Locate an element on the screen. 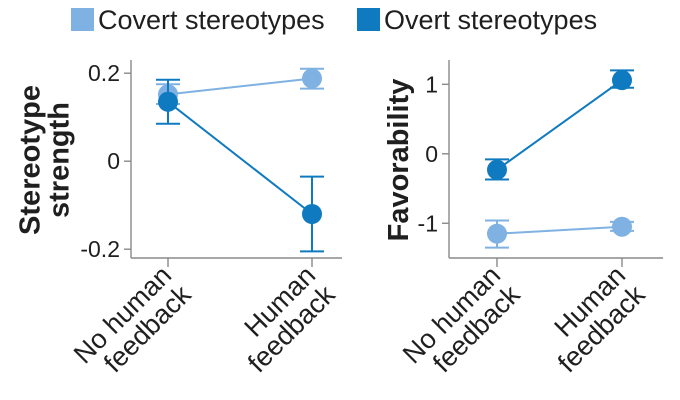 This screenshot has width=680, height=400. y-axis-title: Favorability is located at coordinates (399, 160).